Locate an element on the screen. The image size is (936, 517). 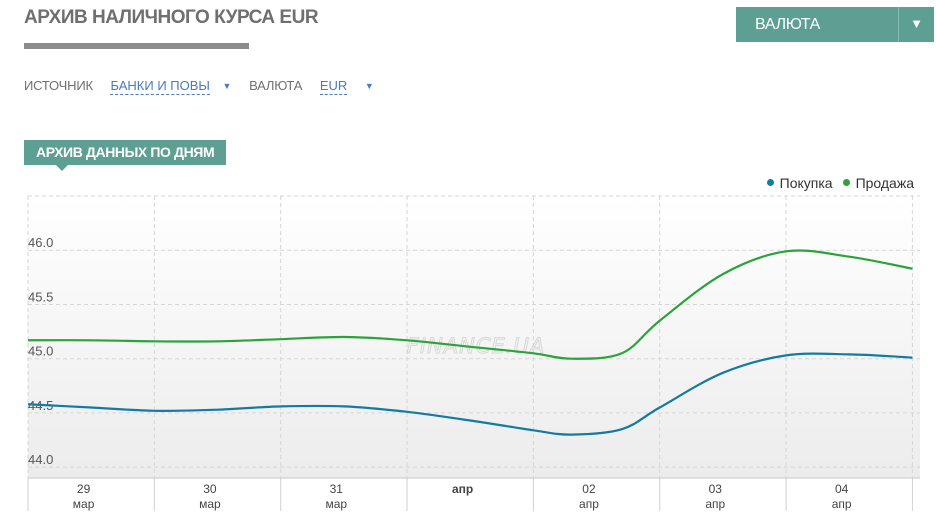
legend-label: Покупка is located at coordinates (806, 183).